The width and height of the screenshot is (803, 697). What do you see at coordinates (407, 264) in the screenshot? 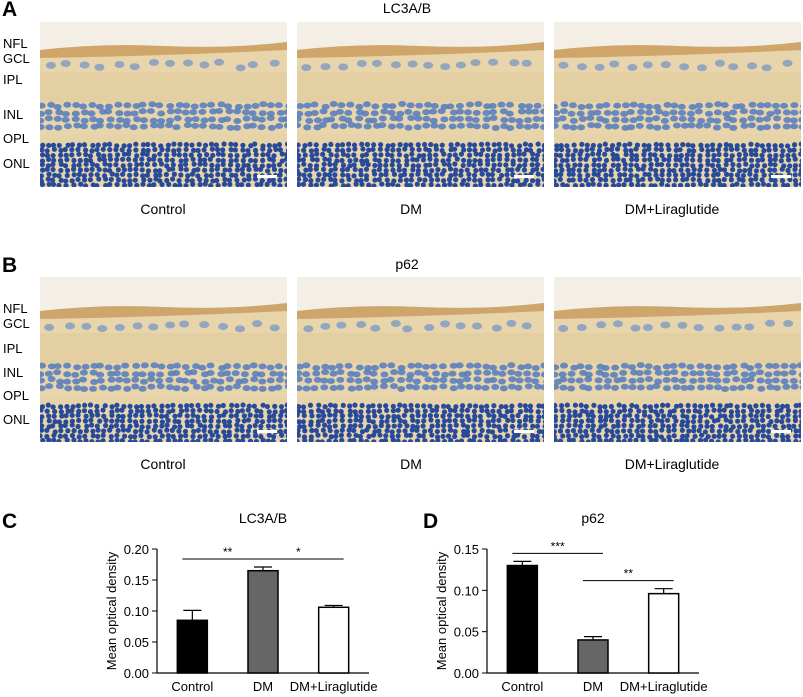
I see `panel-b-title: p62` at bounding box center [407, 264].